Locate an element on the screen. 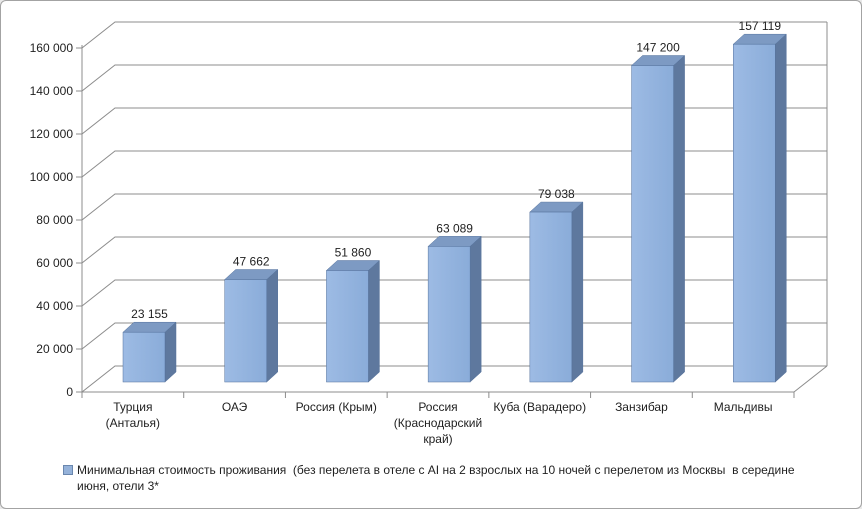 This screenshot has width=862, height=509. category-label: Куба (Варадеро) is located at coordinates (539, 407).